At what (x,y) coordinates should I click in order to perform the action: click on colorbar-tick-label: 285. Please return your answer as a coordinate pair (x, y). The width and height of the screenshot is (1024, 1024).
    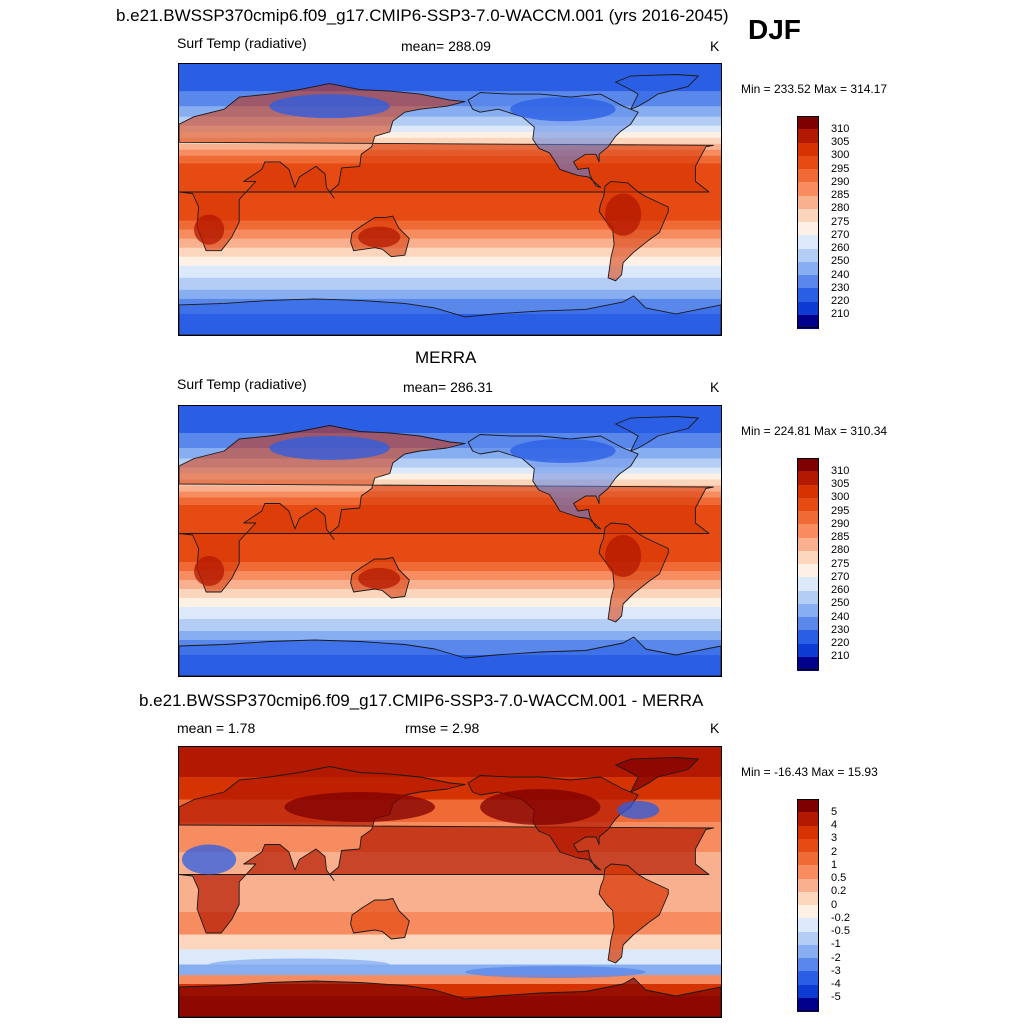
    Looking at the image, I should click on (840, 195).